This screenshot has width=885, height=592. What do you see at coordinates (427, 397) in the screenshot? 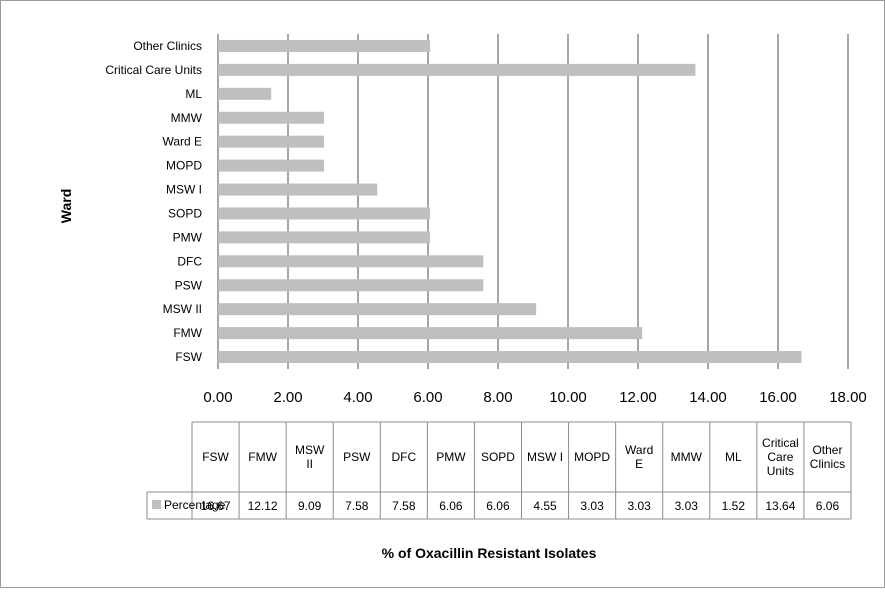
I see `x-tick-label: 6.00` at bounding box center [427, 397].